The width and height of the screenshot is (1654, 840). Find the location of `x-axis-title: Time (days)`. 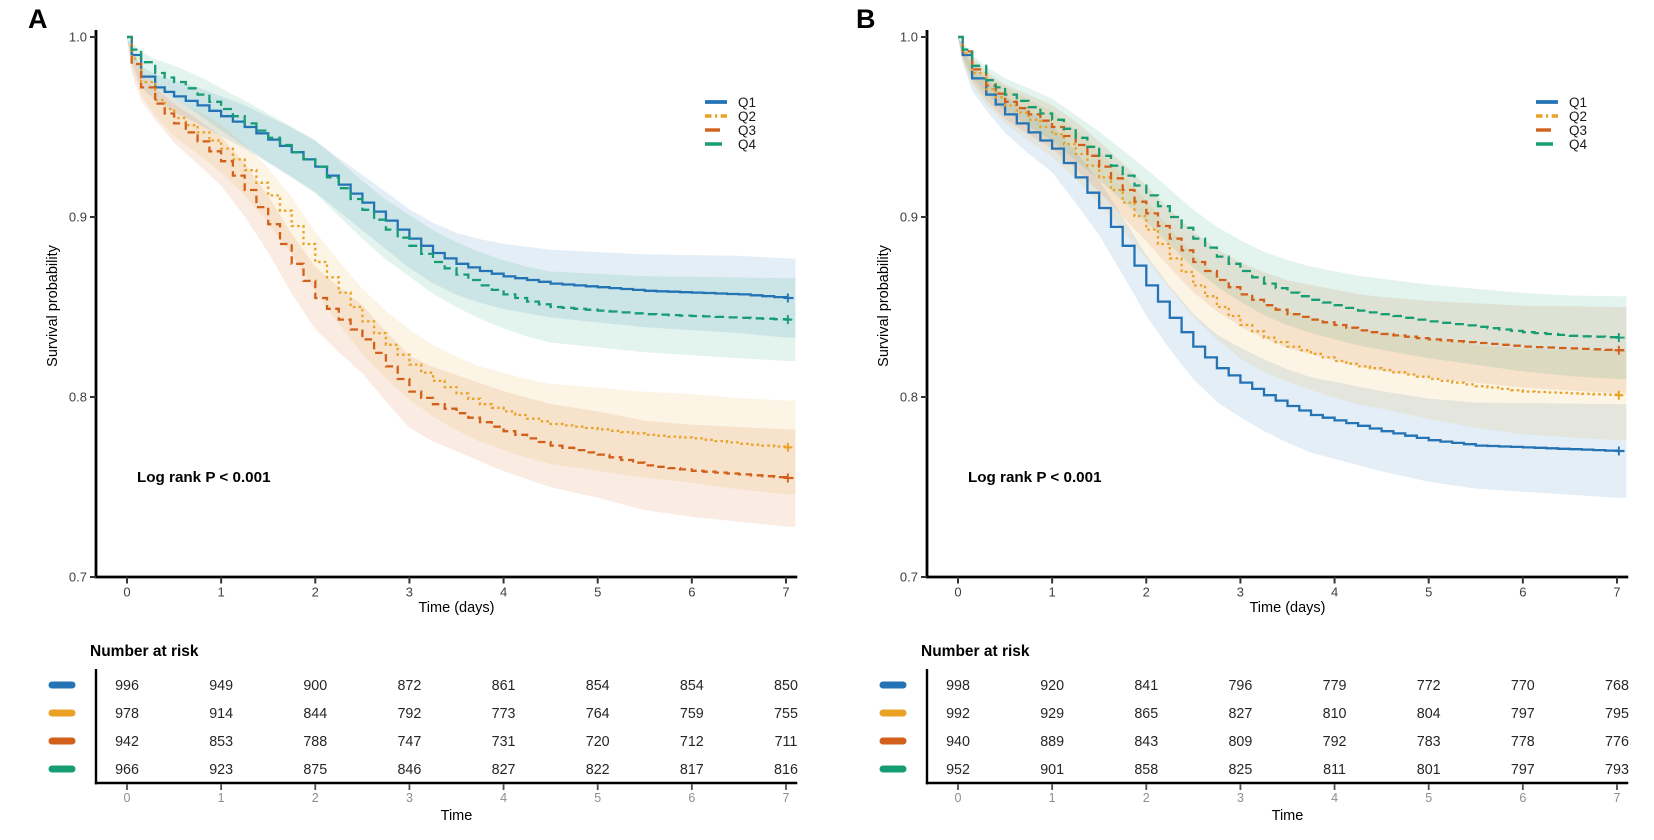

x-axis-title: Time (days) is located at coordinates (456, 608).